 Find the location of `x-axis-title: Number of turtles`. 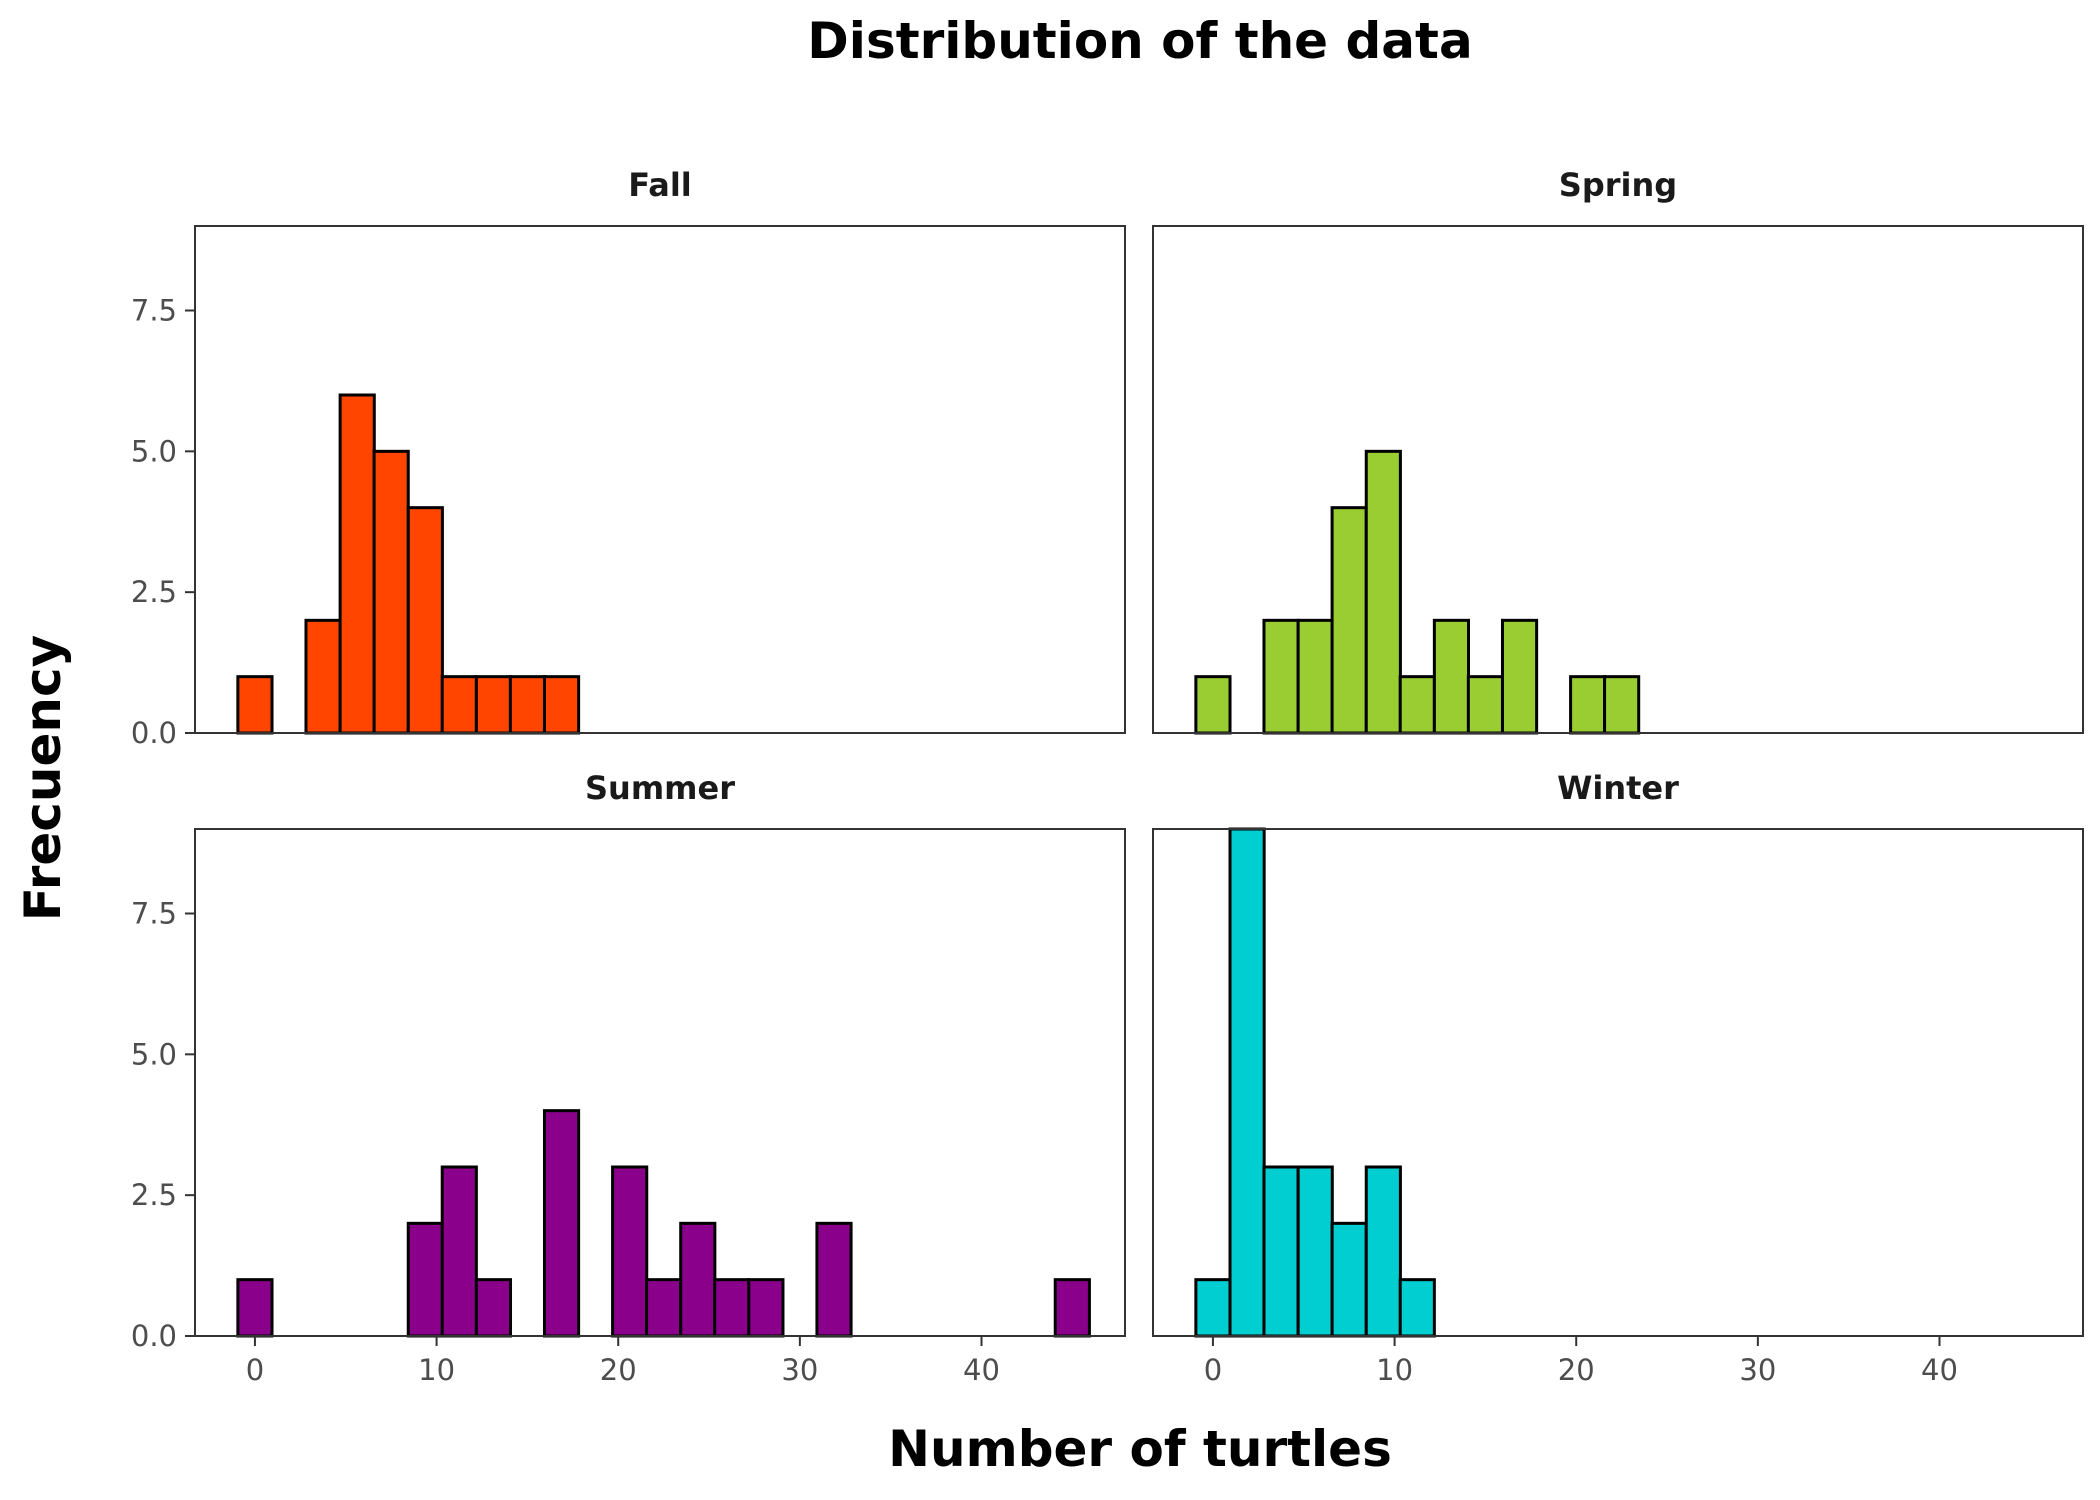

x-axis-title: Number of turtles is located at coordinates (1140, 1449).